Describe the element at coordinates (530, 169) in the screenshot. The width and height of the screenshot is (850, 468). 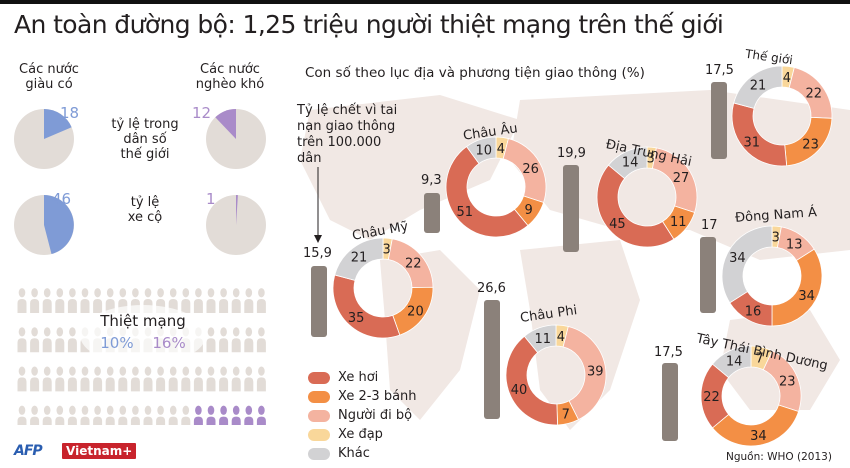
I see `donut-value-label: 26` at that location.